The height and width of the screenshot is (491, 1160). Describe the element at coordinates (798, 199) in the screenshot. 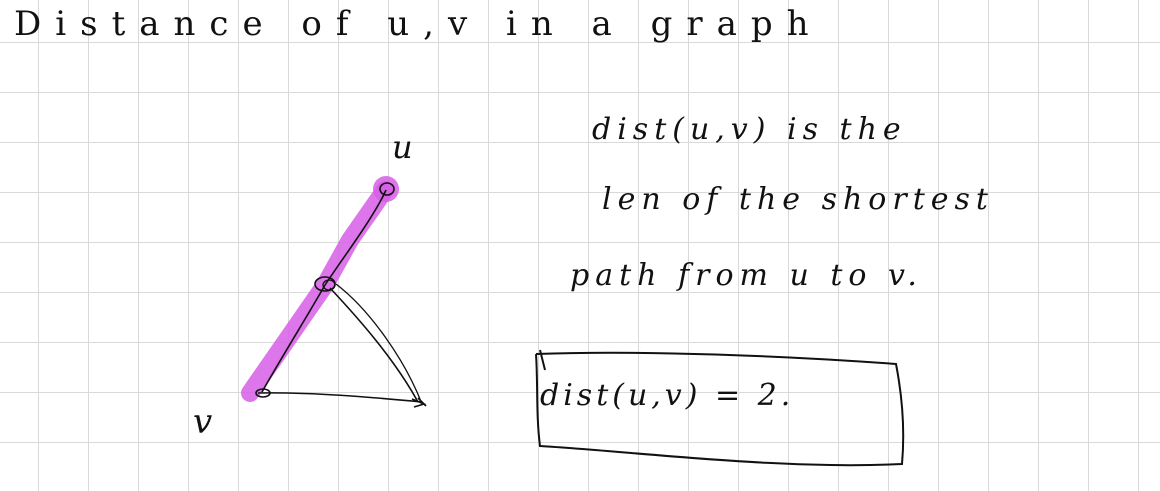

I see `definition-line-2: len of the shortest` at that location.